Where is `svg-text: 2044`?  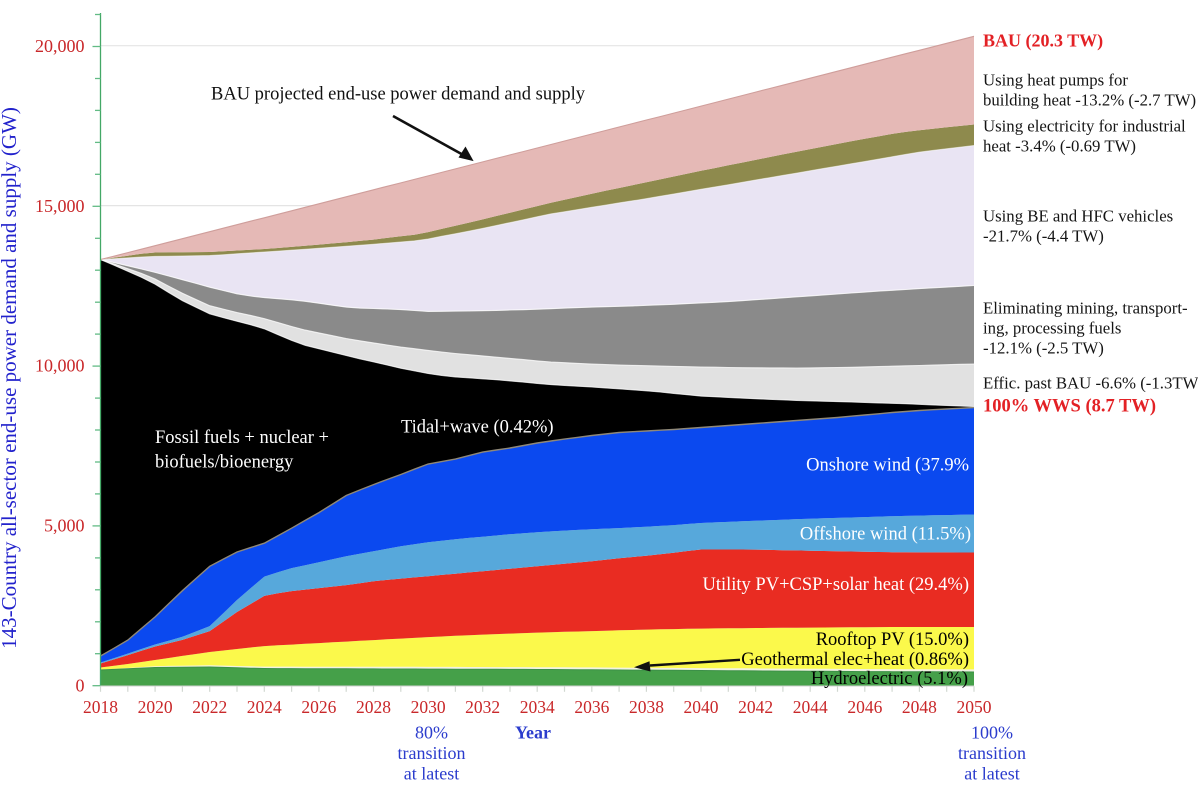
svg-text: 2044 is located at coordinates (810, 707).